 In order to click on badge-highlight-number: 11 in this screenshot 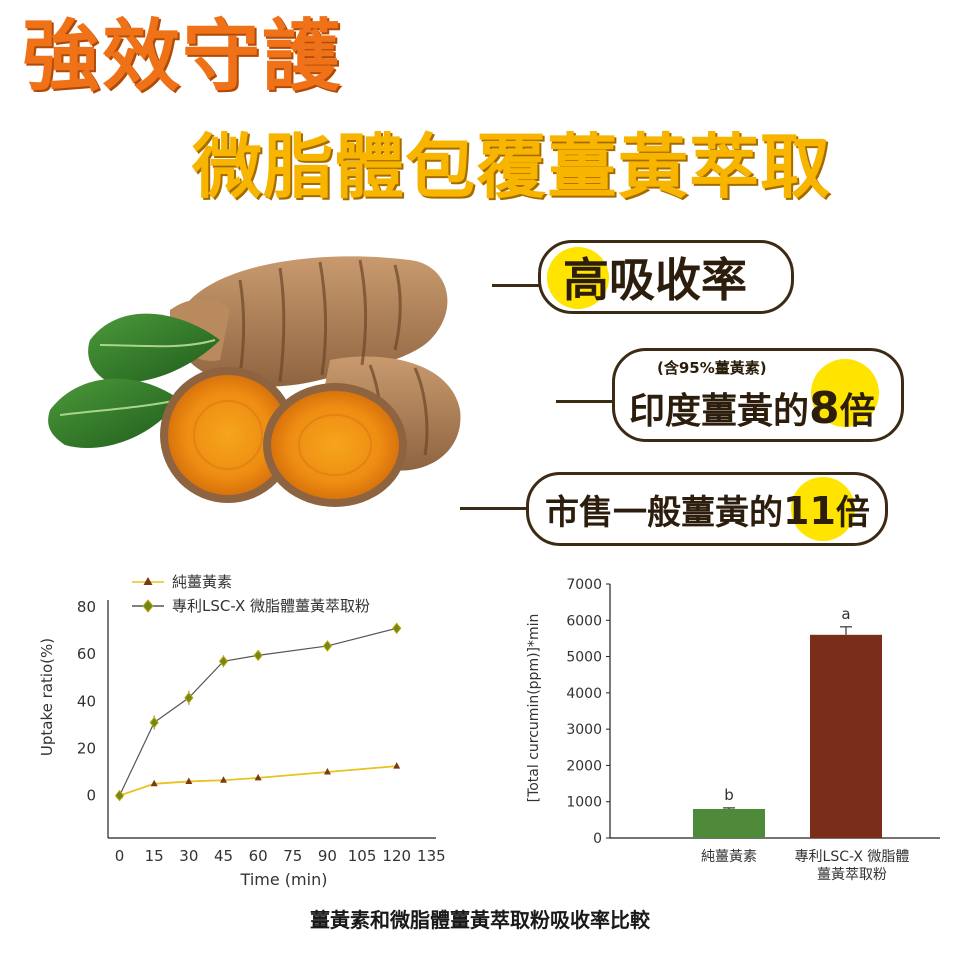, I will do `click(809, 510)`.